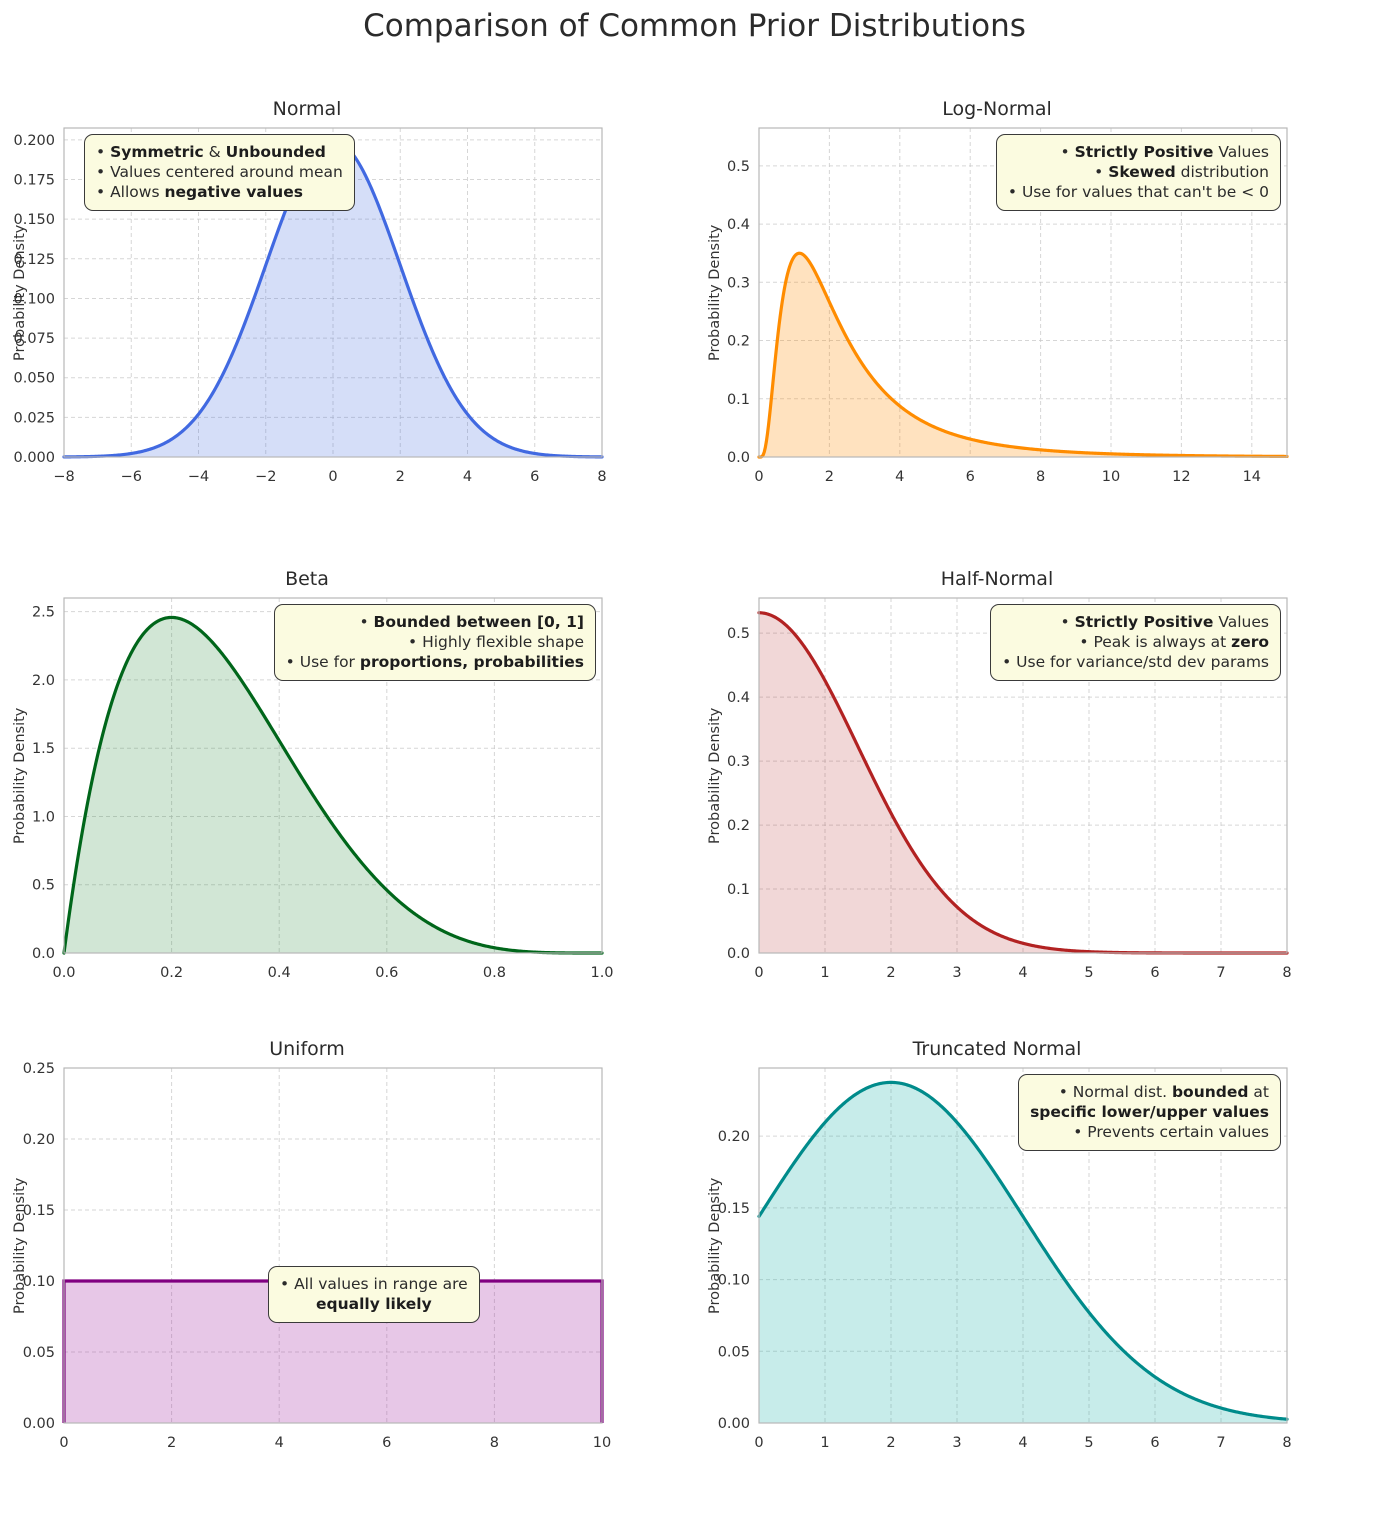  What do you see at coordinates (63, 973) in the screenshot?
I see `x-tick-label: 0.0` at bounding box center [63, 973].